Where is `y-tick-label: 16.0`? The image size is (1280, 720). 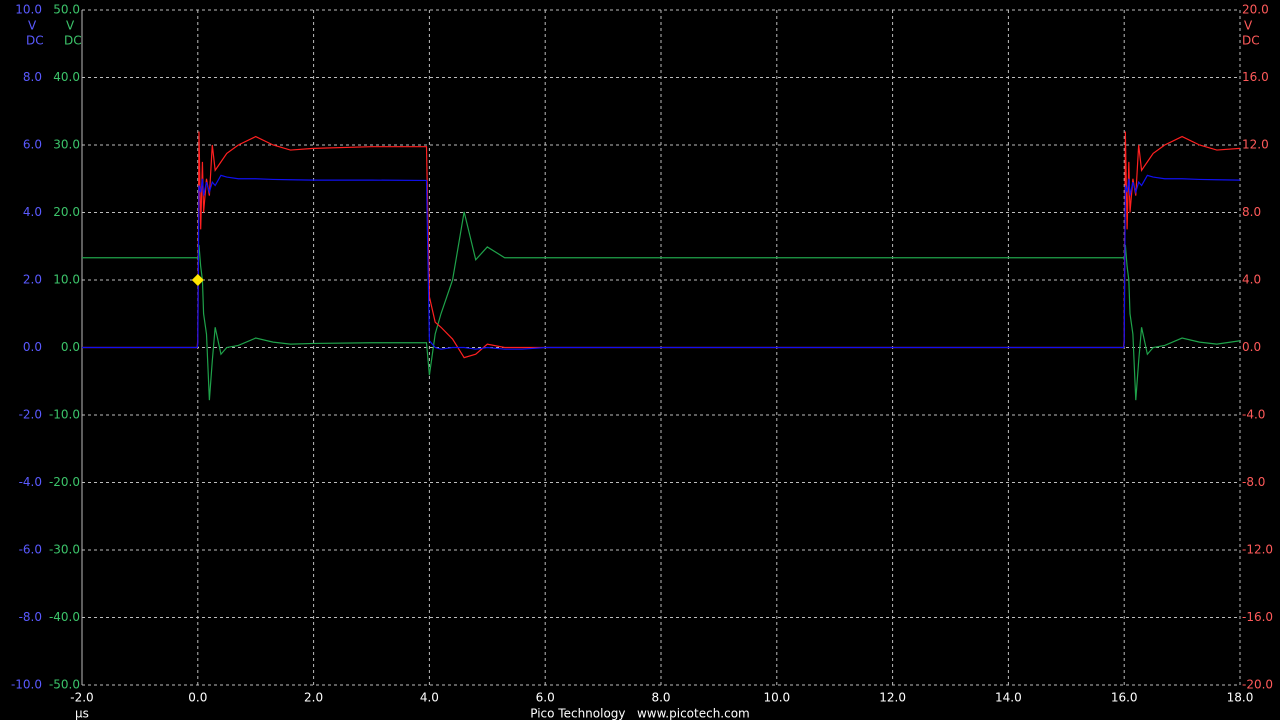 y-tick-label: 16.0 is located at coordinates (1255, 77).